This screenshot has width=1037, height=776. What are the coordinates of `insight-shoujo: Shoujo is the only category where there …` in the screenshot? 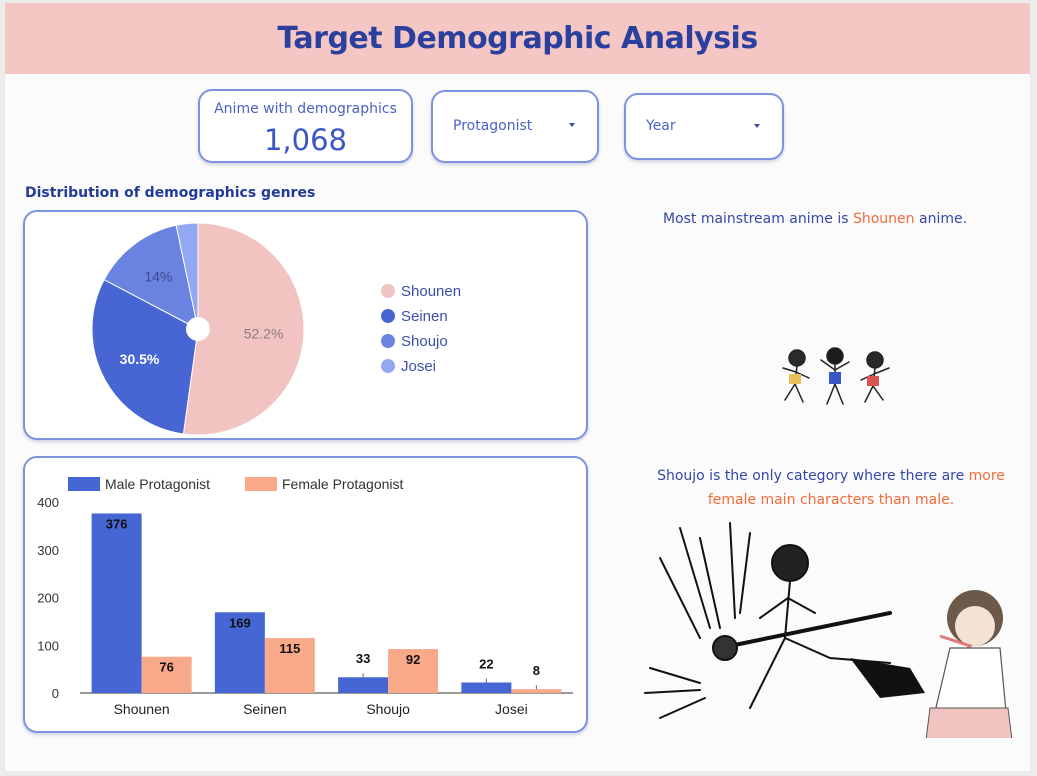 It's located at (831, 488).